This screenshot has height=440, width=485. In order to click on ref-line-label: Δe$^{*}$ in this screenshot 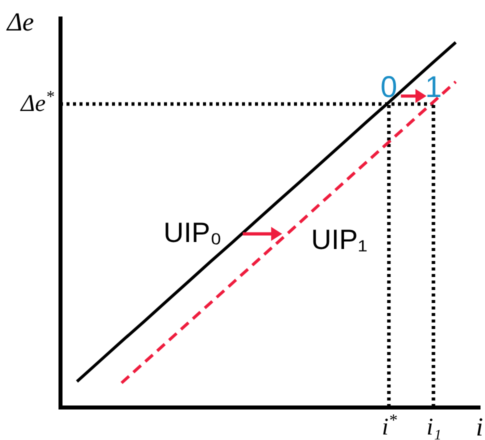, I will do `click(37, 102)`.